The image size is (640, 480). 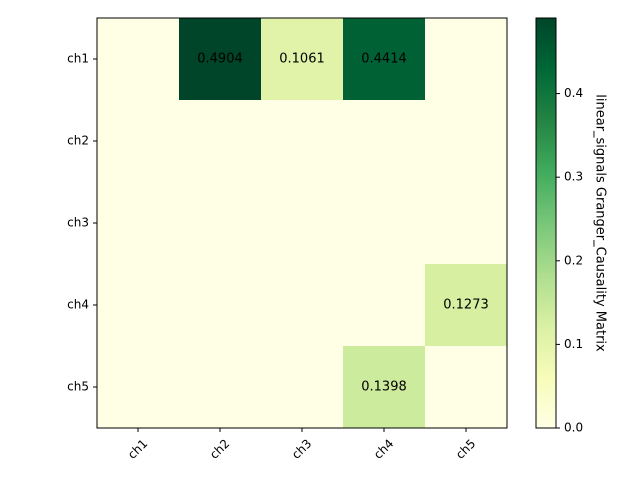 I want to click on colorbar-tick-label: 0.3, so click(x=573, y=177).